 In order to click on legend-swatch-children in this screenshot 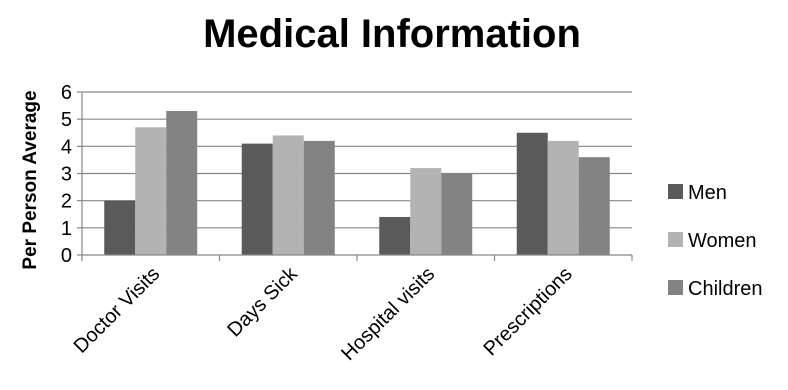, I will do `click(675, 287)`.